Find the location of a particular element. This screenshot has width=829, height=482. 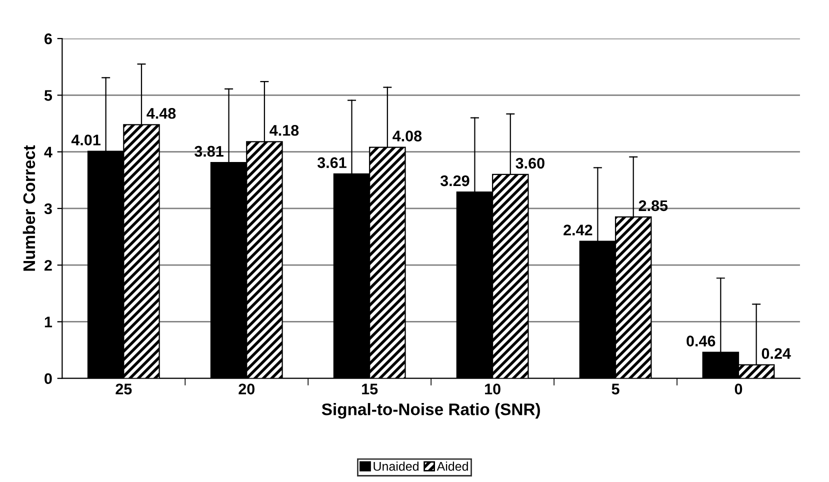

data-label: 4.18 is located at coordinates (284, 130).